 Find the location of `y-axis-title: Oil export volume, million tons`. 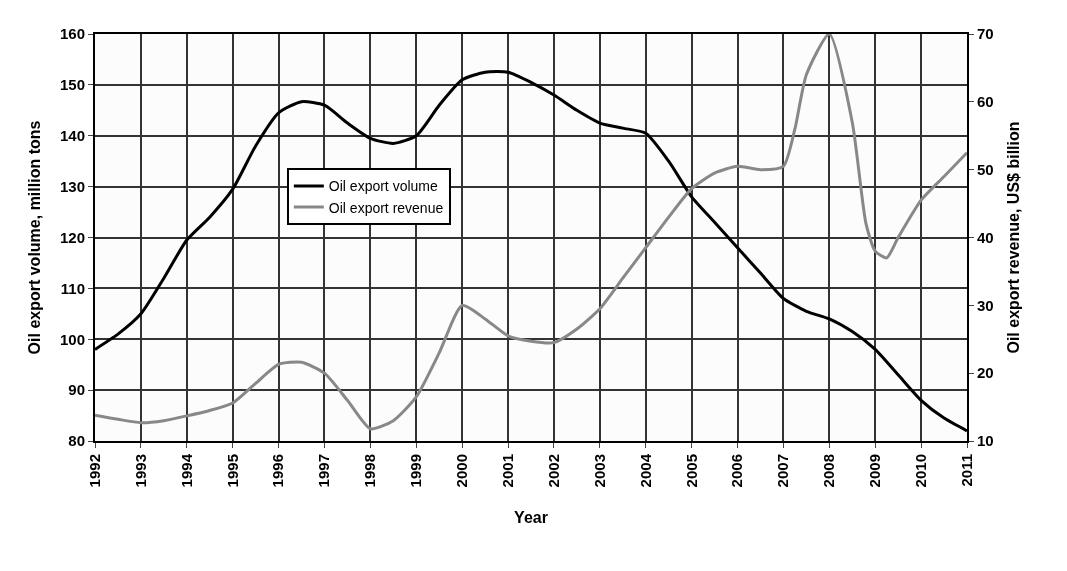

y-axis-title: Oil export volume, million tons is located at coordinates (35, 237).